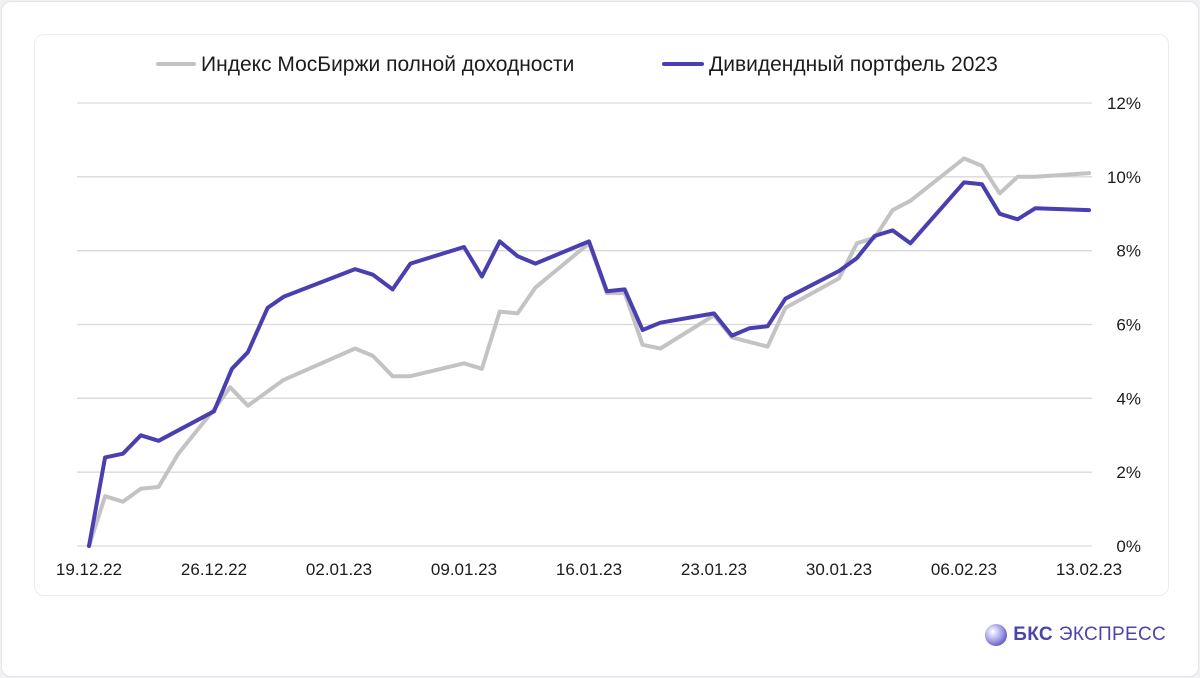  I want to click on brand-logo: БКС ЭКСПРЕСС, so click(1075, 635).